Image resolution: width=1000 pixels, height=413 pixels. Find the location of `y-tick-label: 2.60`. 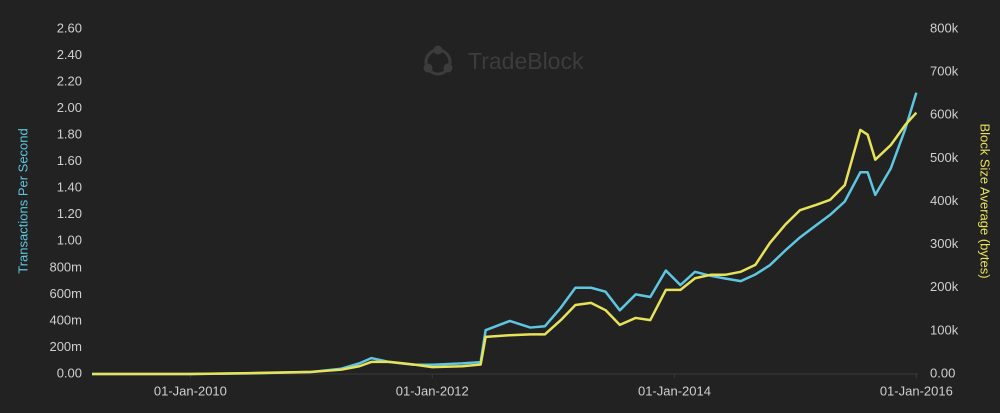

y-tick-label: 2.60 is located at coordinates (69, 27).